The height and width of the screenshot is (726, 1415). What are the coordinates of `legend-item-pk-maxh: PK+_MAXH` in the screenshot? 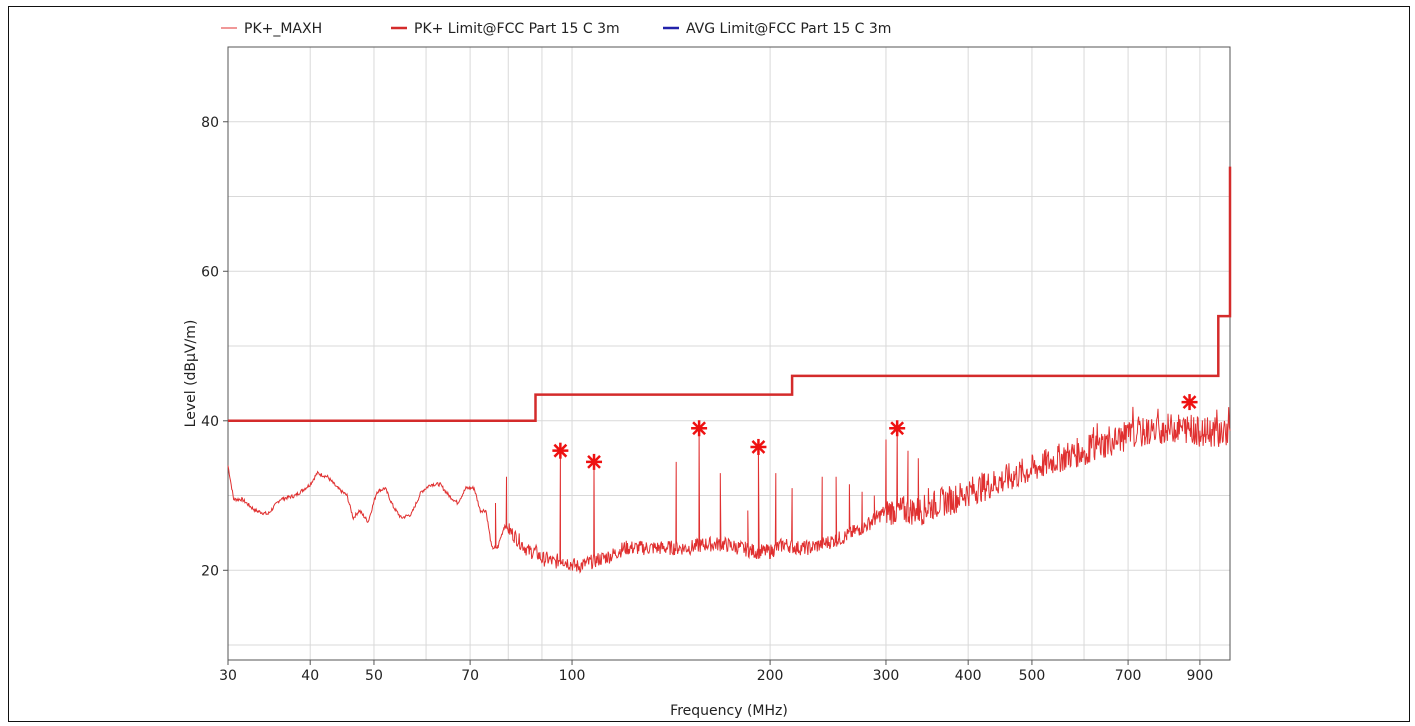 It's located at (271, 29).